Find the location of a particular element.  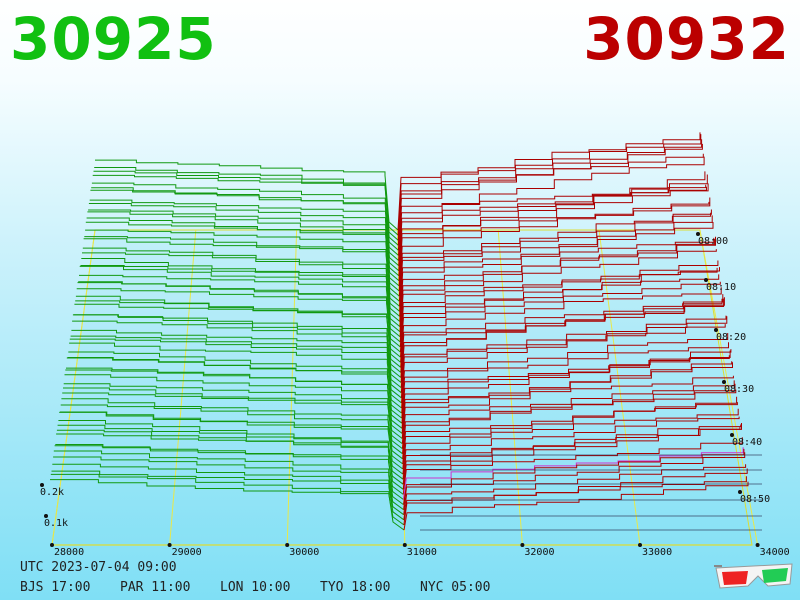

price-tick-label: 34000 is located at coordinates (775, 552).